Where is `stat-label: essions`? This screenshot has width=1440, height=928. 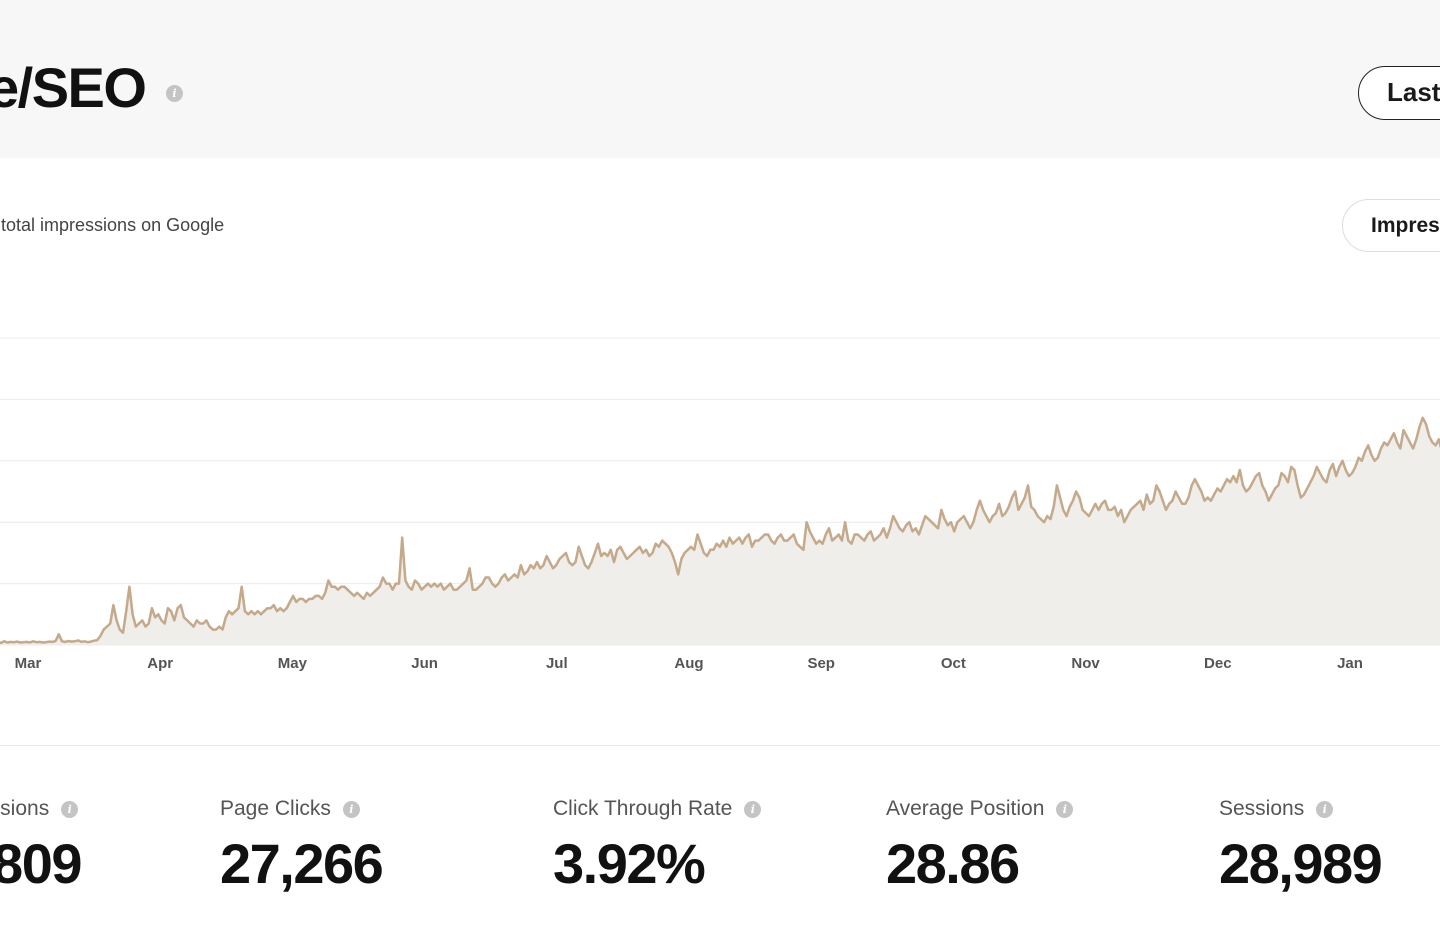 stat-label: essions is located at coordinates (25, 808).